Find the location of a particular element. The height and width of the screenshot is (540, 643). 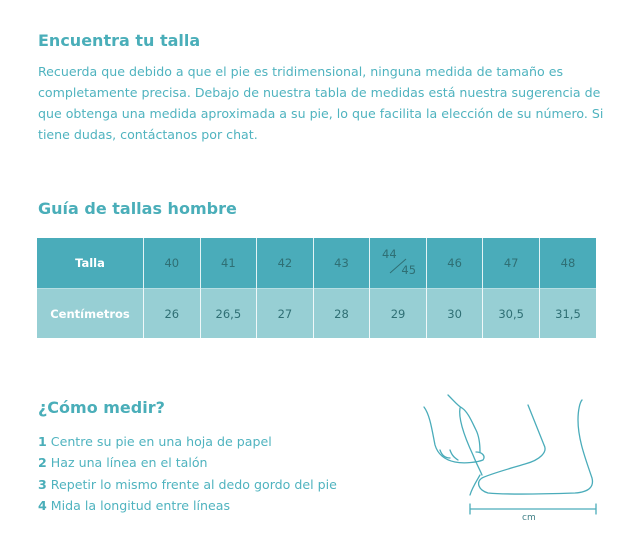

step-item: 1 Centre su pie en una hoja de papel is located at coordinates (155, 441).